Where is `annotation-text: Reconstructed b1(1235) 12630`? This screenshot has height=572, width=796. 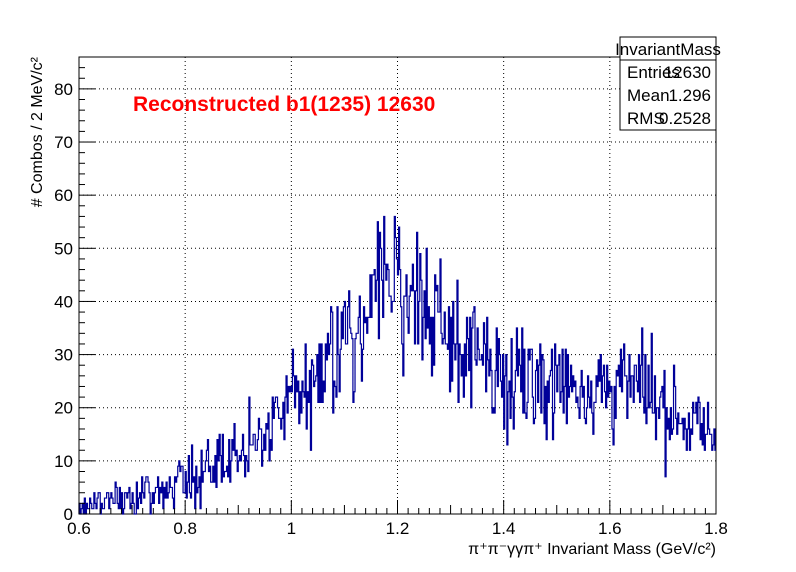
annotation-text: Reconstructed b1(1235) 12630 is located at coordinates (284, 104).